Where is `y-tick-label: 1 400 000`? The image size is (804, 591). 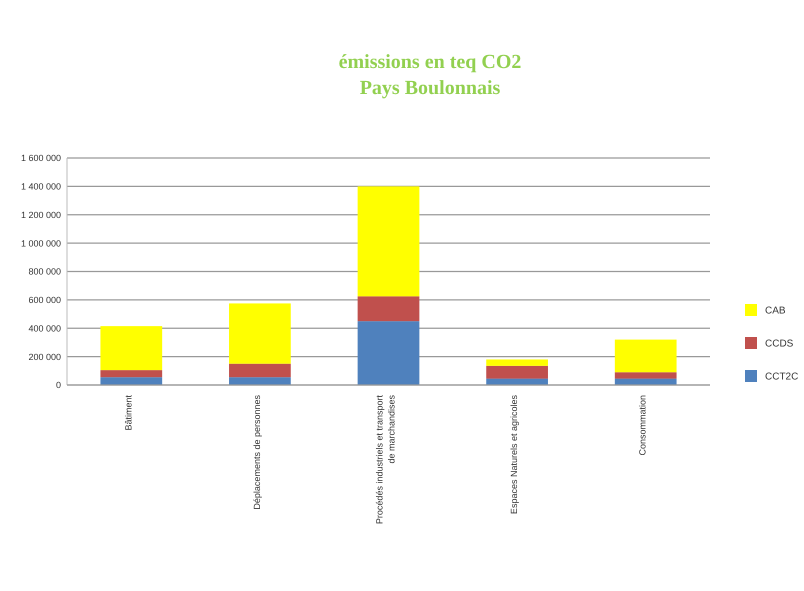
y-tick-label: 1 400 000 is located at coordinates (40, 187).